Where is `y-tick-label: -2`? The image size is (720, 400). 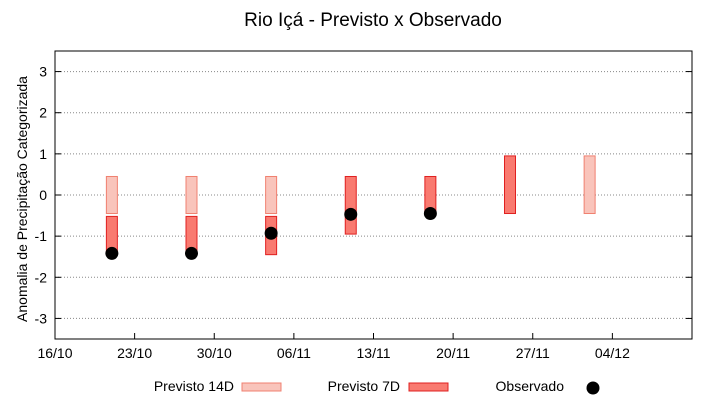 y-tick-label: -2 is located at coordinates (41, 277).